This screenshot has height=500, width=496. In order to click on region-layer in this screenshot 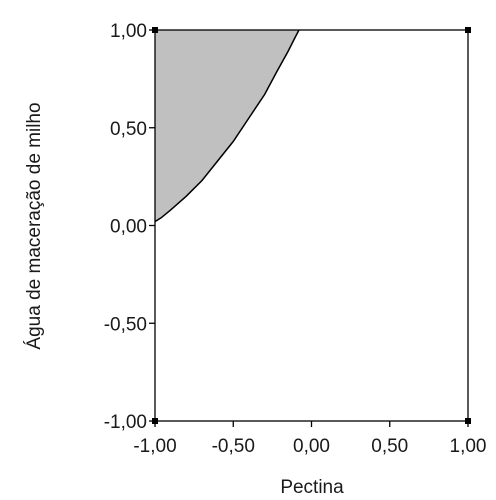, I will do `click(227, 126)`.